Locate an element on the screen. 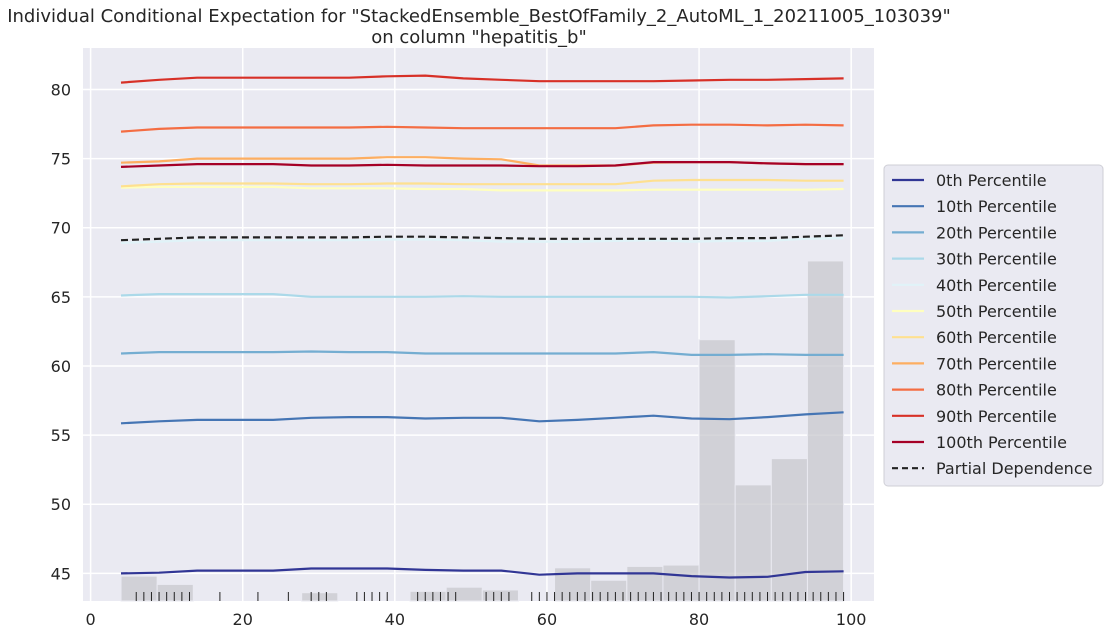  x-tick-label: 60 is located at coordinates (547, 619).